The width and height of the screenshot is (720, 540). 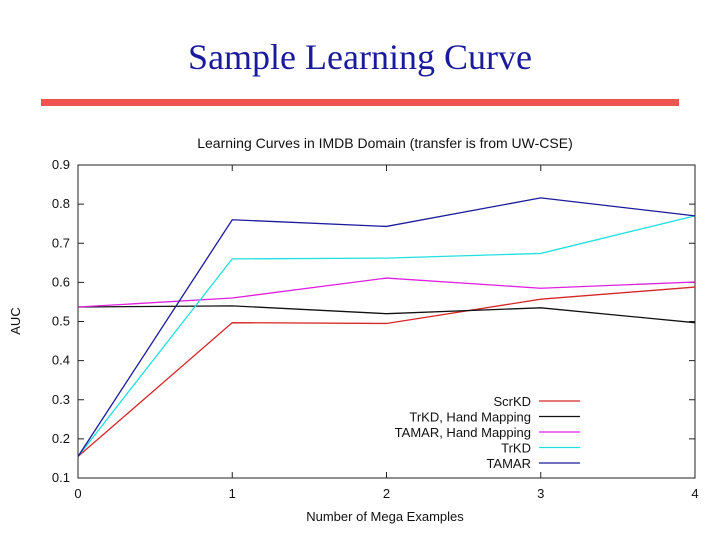 What do you see at coordinates (512, 401) in the screenshot?
I see `legend-label: ScrKD` at bounding box center [512, 401].